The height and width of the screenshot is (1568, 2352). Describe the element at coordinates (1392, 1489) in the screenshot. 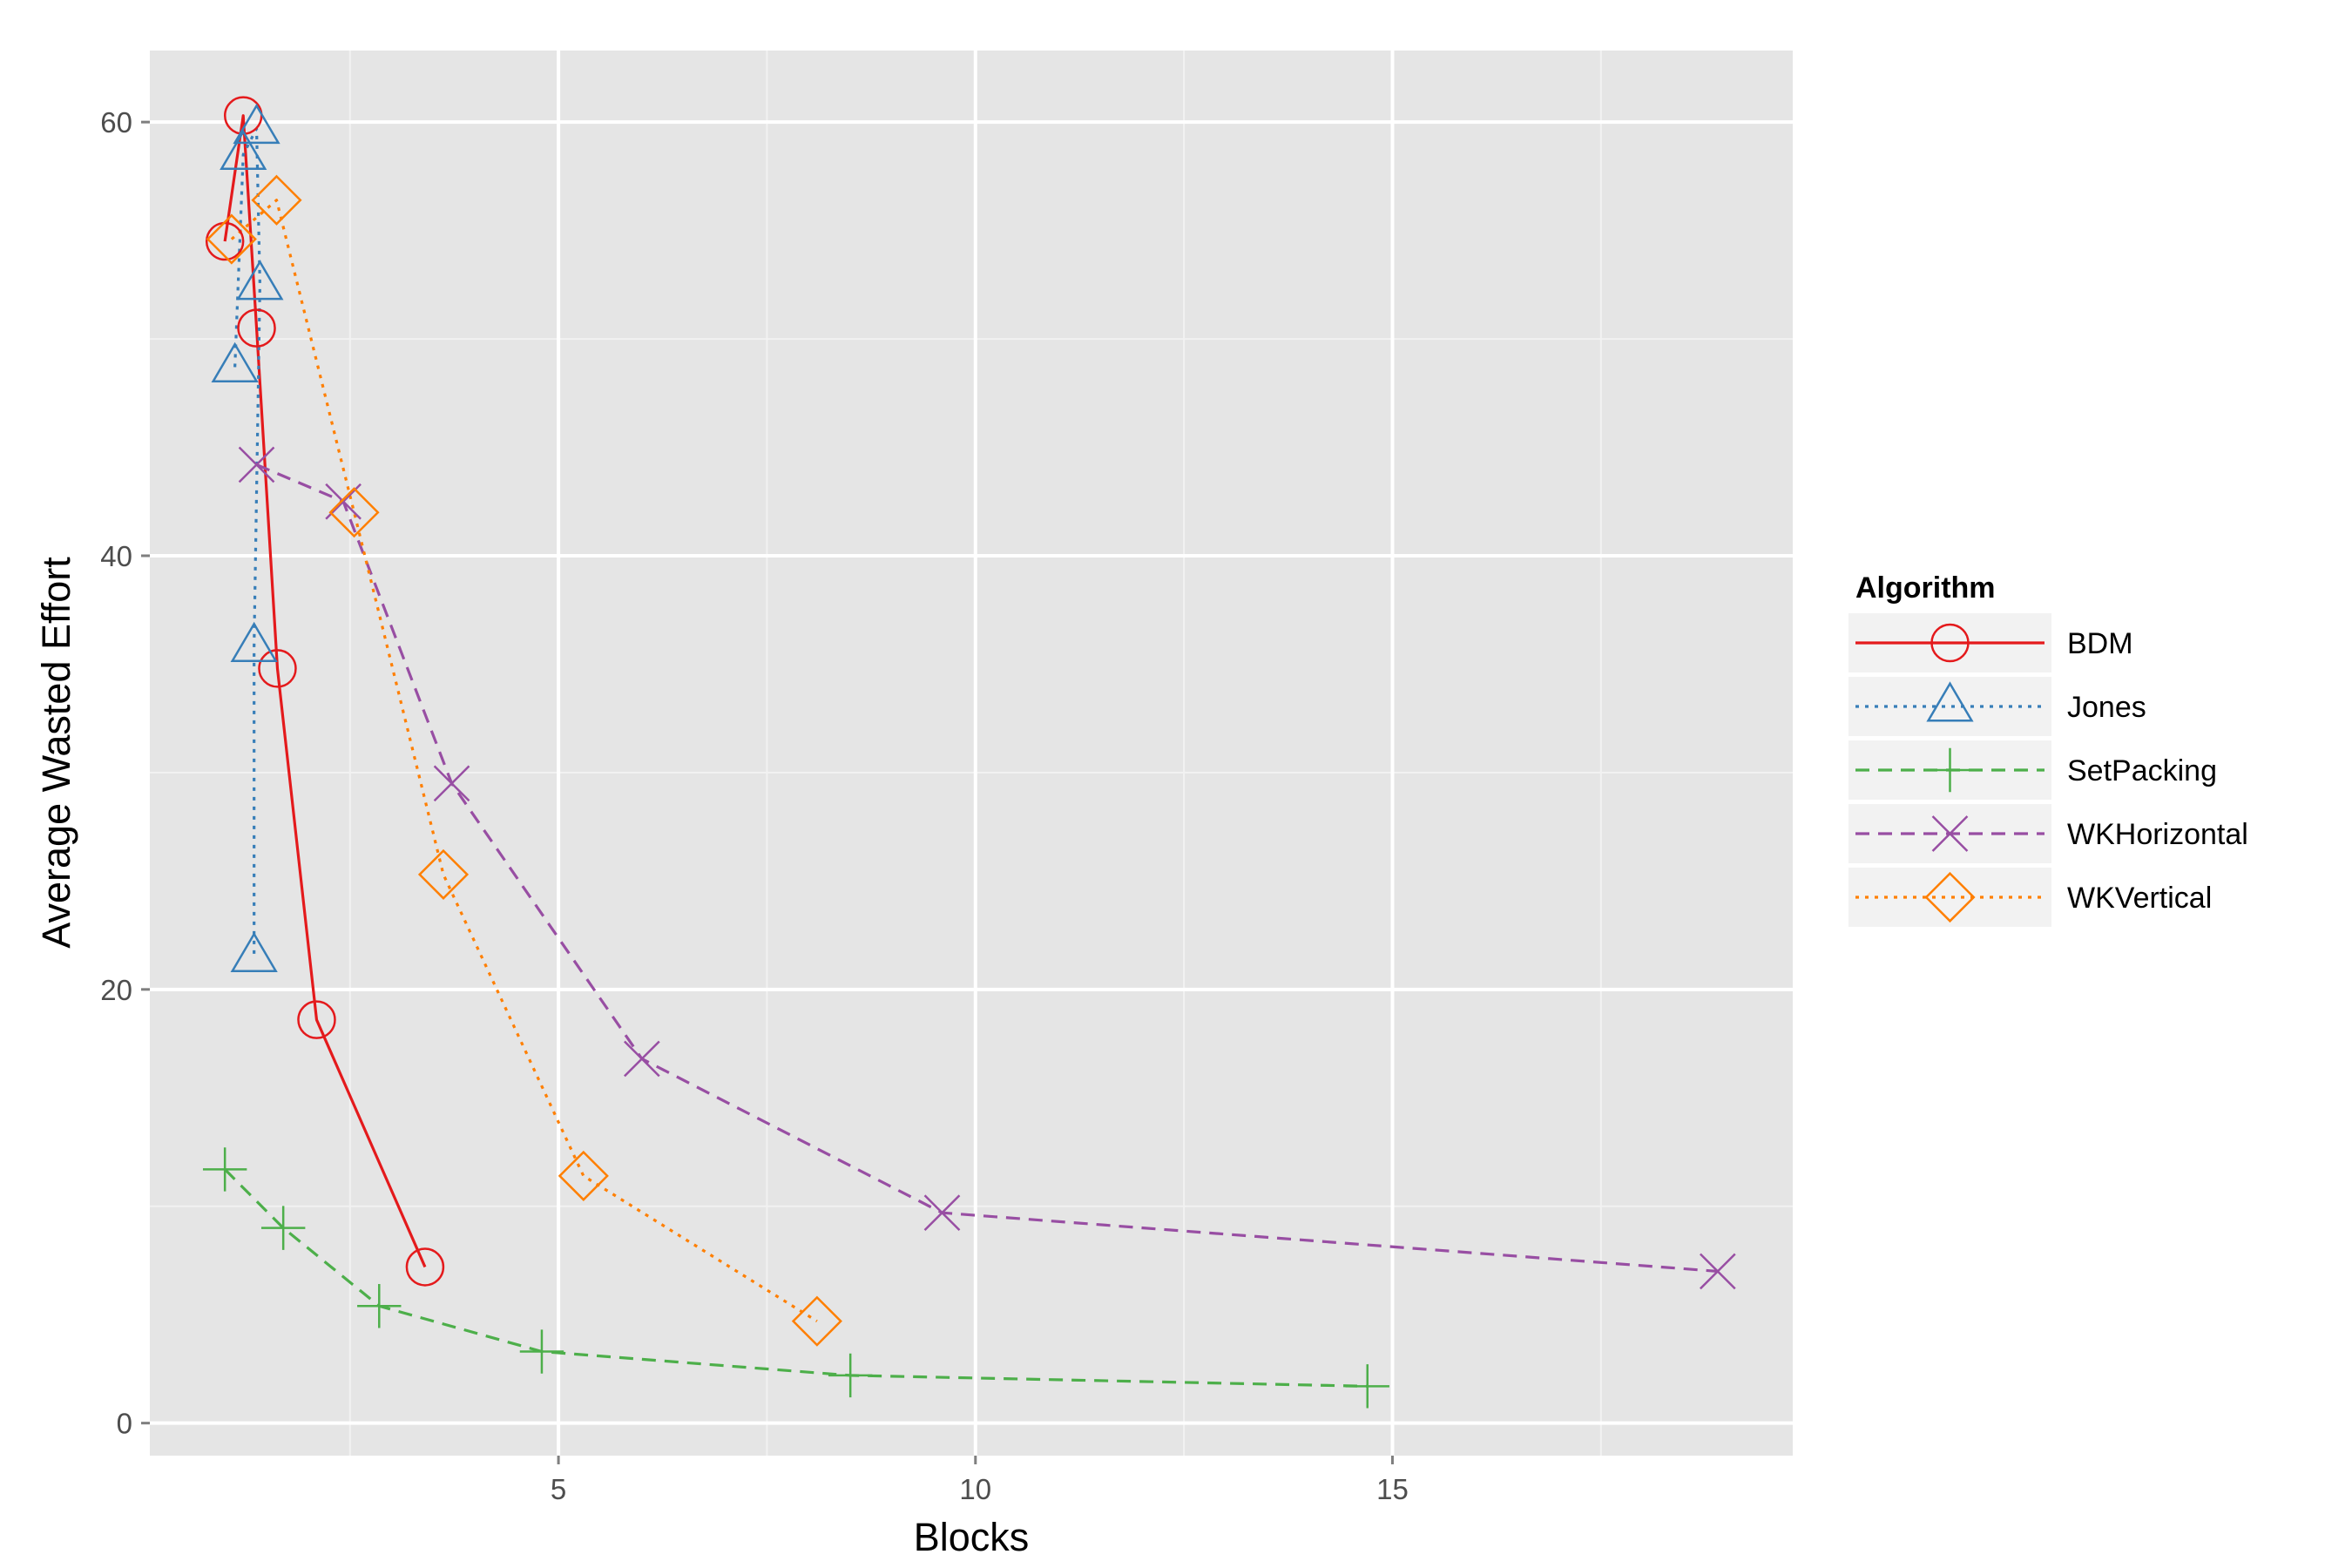

I see `x-tick-label: 15` at that location.